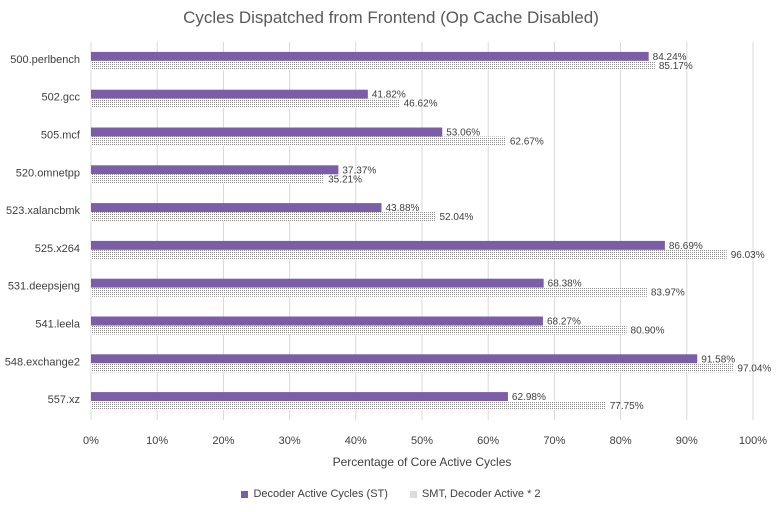  What do you see at coordinates (402, 208) in the screenshot?
I see `data-label: 43.88%` at bounding box center [402, 208].